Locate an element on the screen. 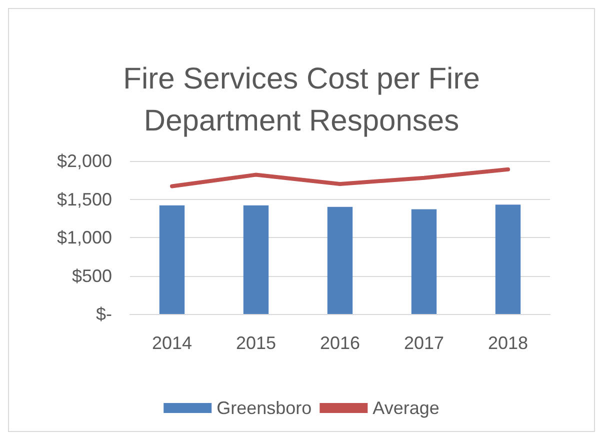 This screenshot has width=603, height=440. chart-title: Fire Services Cost per Fire Department Responses is located at coordinates (301, 100).